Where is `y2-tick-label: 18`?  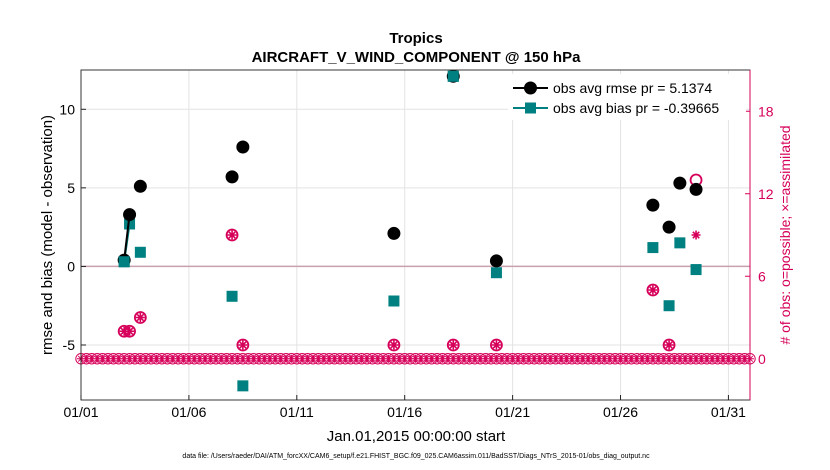
y2-tick-label: 18 is located at coordinates (766, 111).